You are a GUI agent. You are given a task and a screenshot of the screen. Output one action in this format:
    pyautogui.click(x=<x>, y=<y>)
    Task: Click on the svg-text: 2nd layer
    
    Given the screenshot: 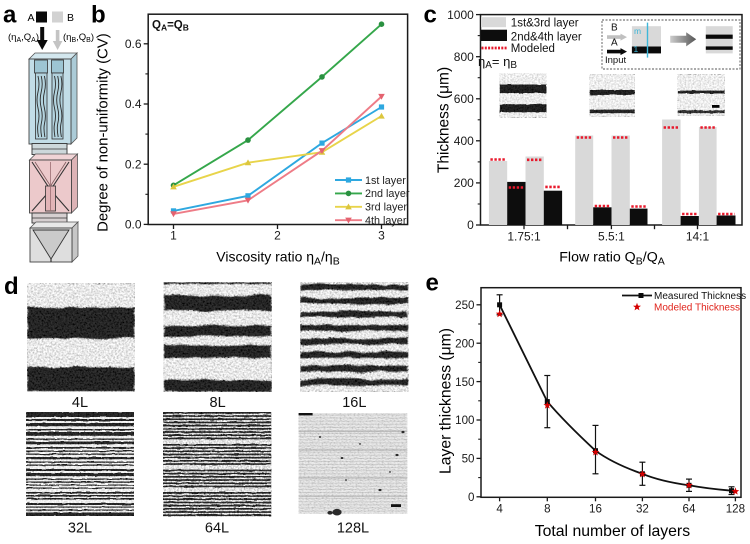 What is the action you would take?
    pyautogui.click(x=387, y=194)
    